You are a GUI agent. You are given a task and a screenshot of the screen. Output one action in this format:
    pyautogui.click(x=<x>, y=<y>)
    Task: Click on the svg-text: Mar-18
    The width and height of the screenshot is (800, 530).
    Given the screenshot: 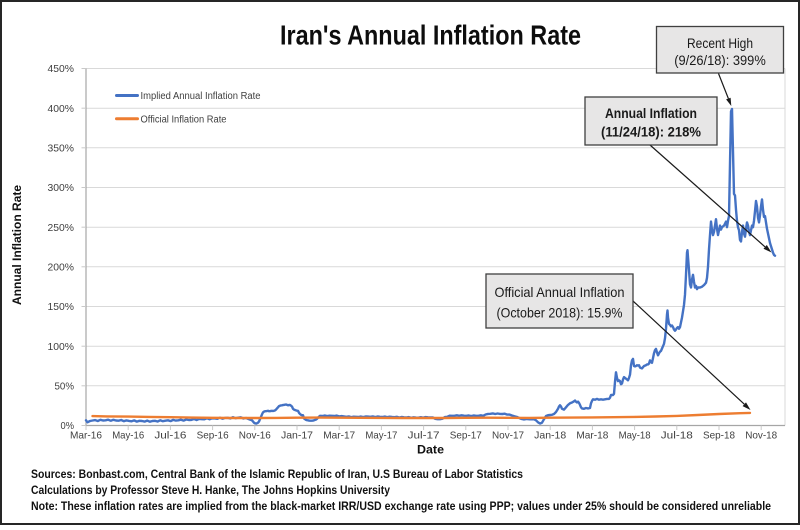 What is the action you would take?
    pyautogui.click(x=592, y=436)
    